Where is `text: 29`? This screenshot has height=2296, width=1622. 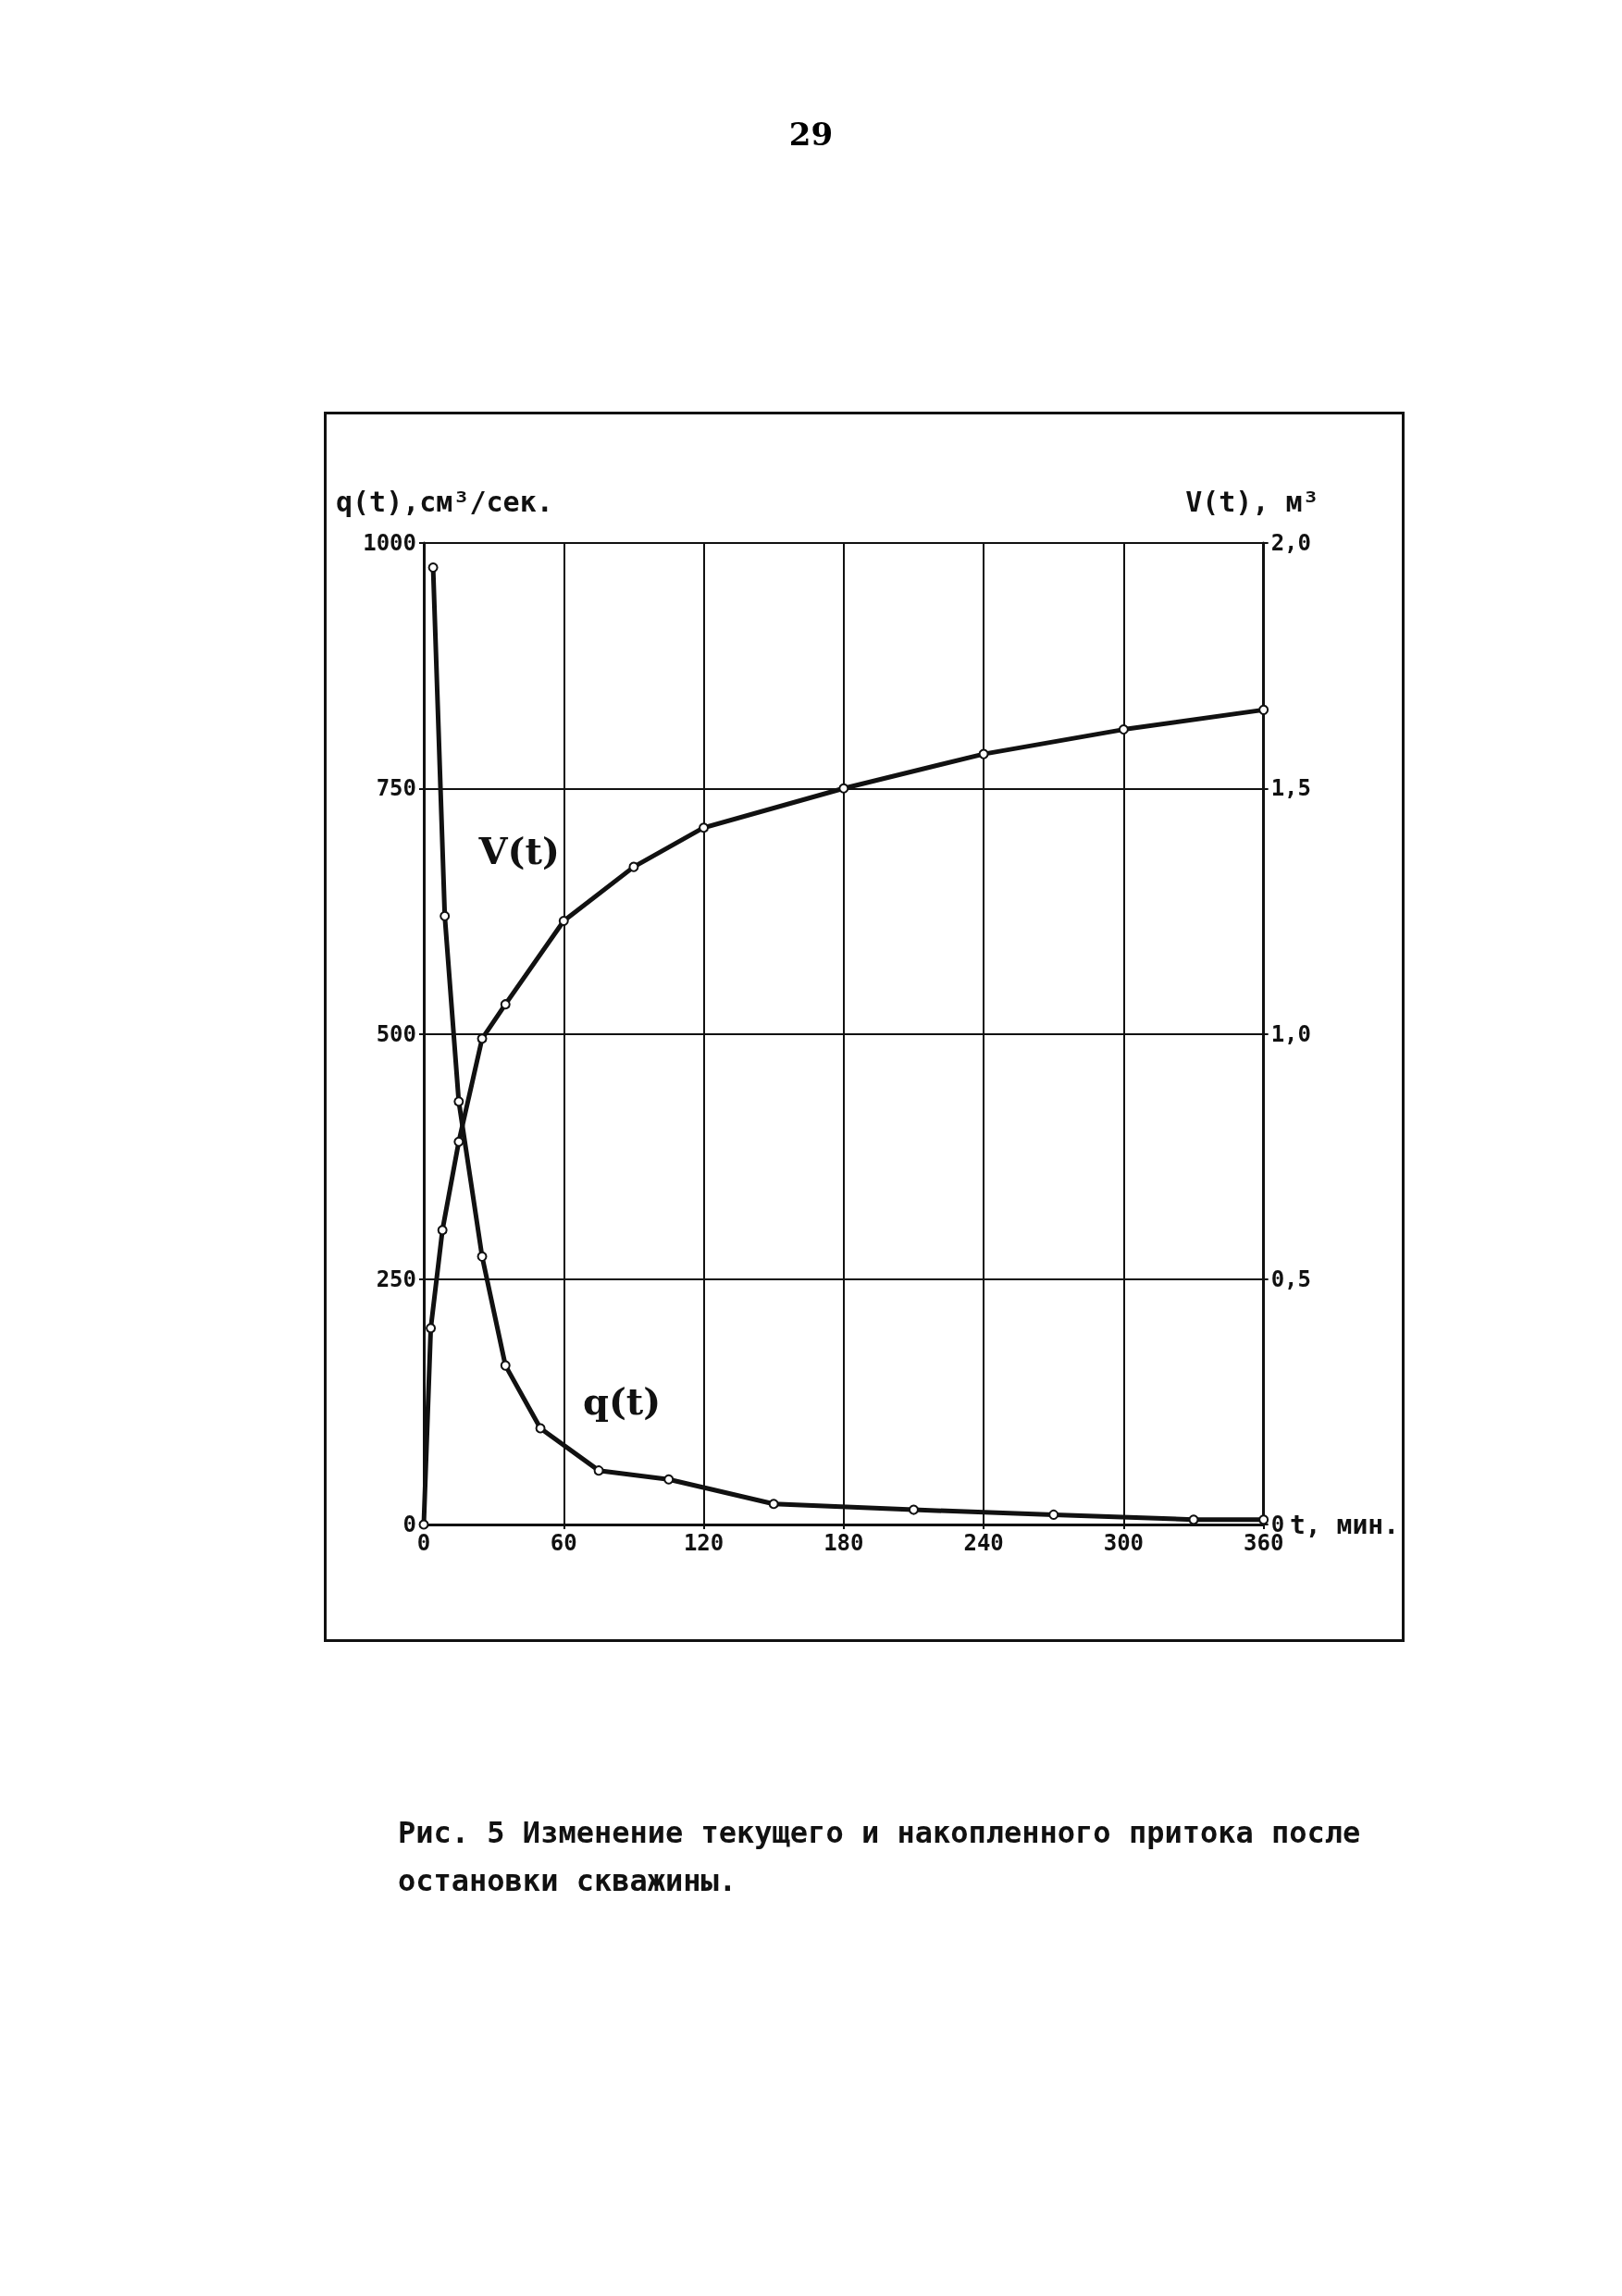
text: 29 is located at coordinates (811, 134).